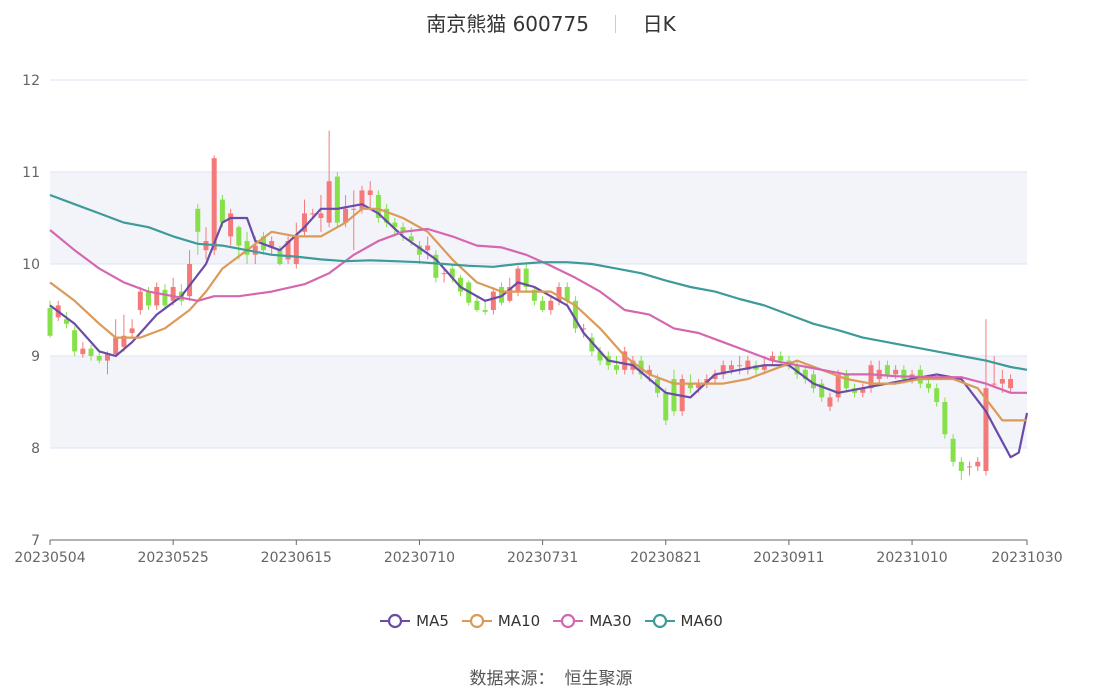 This screenshot has height=689, width=1102. Describe the element at coordinates (414, 621) in the screenshot. I see `legend-item-ma5: MA5` at that location.